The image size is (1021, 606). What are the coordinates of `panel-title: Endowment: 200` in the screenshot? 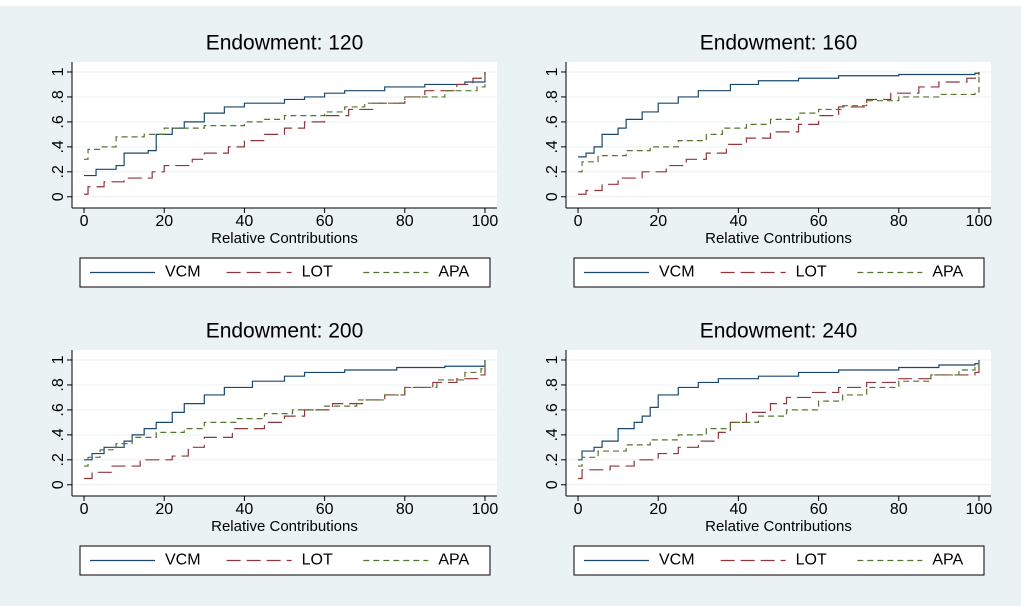 It's located at (285, 331).